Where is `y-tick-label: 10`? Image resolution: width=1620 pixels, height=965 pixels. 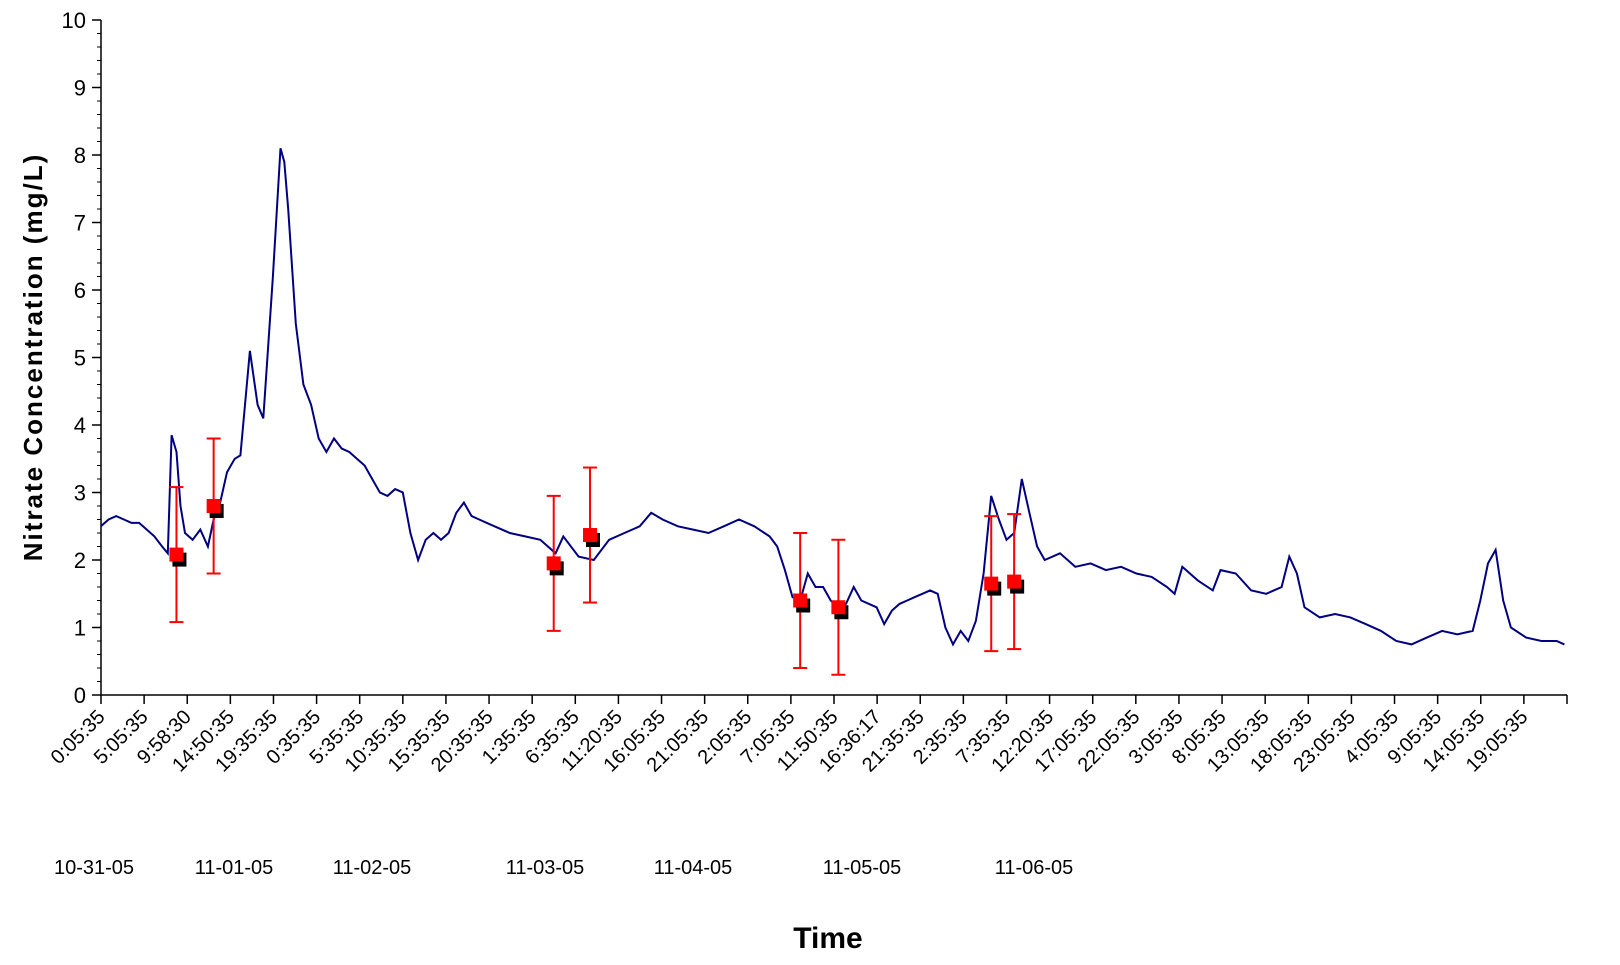
y-tick-label: 10 is located at coordinates (74, 20).